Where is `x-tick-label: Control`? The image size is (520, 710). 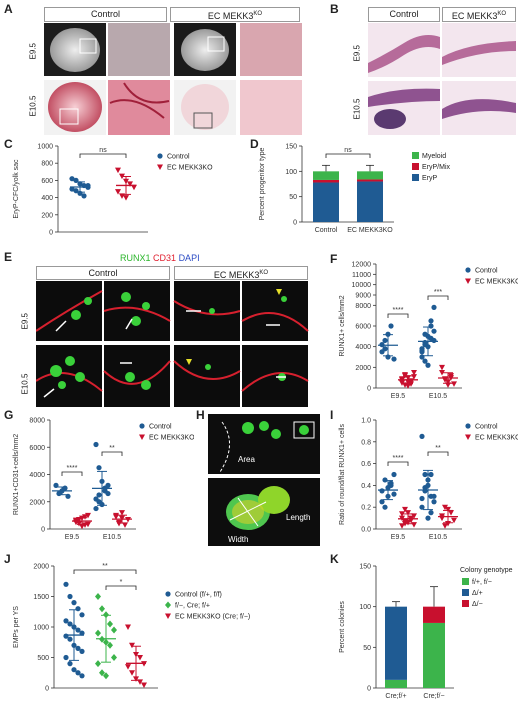 x-tick-label: Control is located at coordinates (326, 230).